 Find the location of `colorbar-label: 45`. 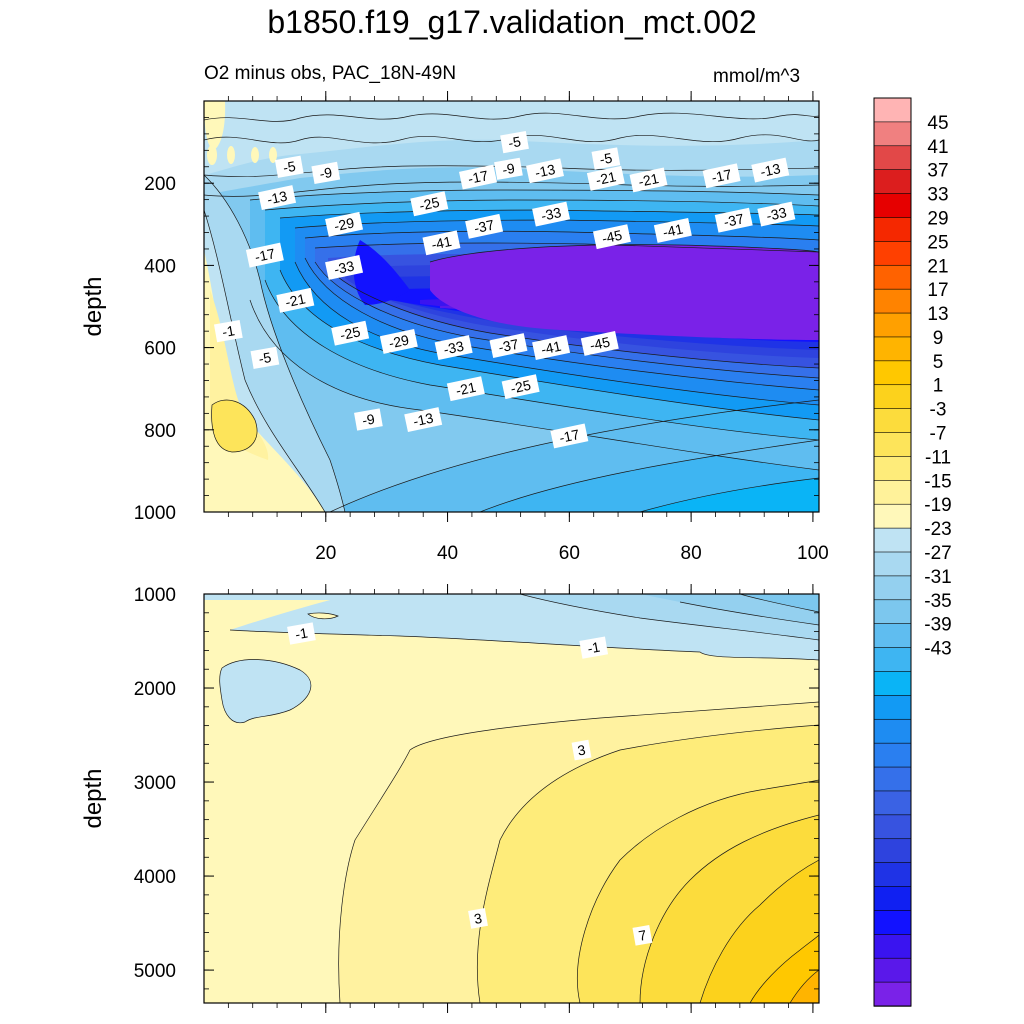

colorbar-label: 45 is located at coordinates (937, 123).